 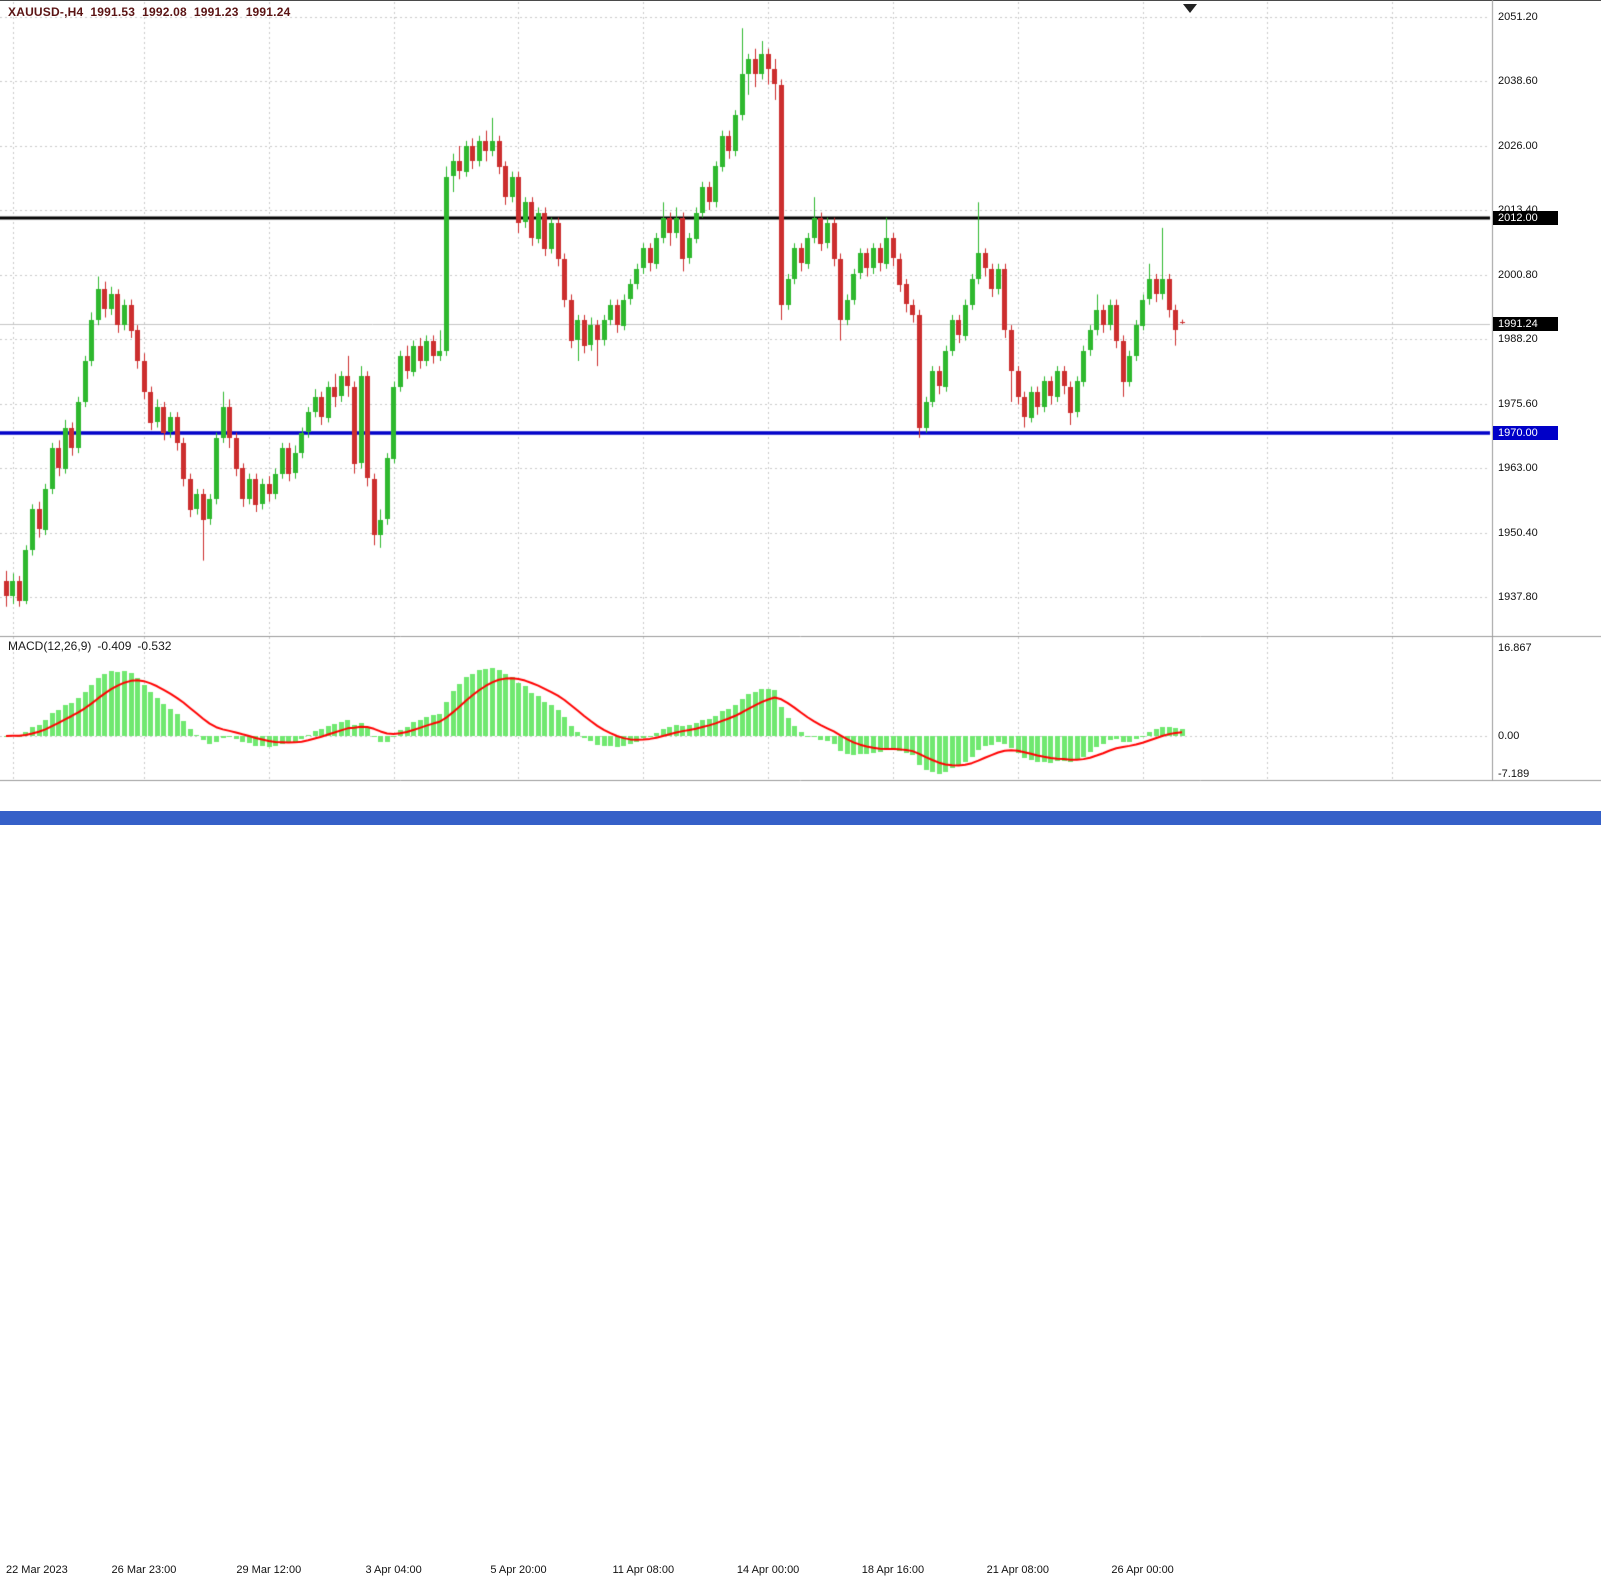 What do you see at coordinates (1515, 648) in the screenshot?
I see `macd-axis-label: 16.867` at bounding box center [1515, 648].